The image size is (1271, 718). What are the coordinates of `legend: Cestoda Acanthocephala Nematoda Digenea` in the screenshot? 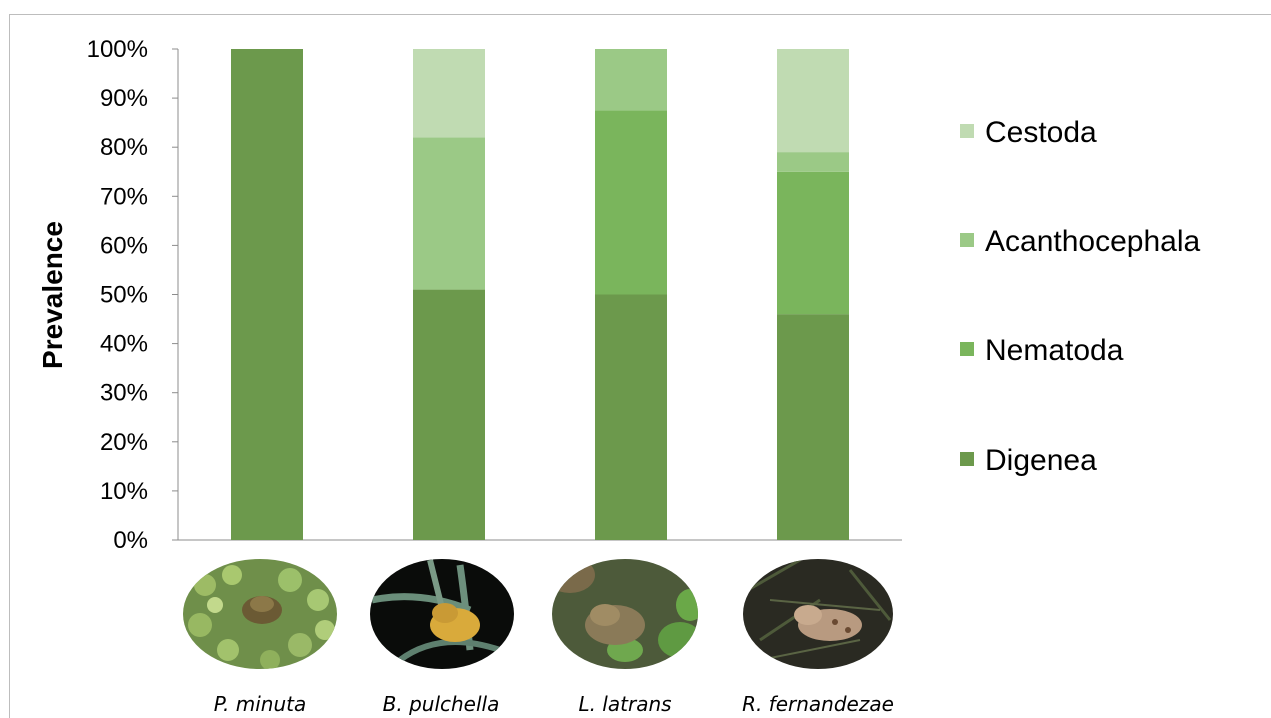 It's located at (1080, 296).